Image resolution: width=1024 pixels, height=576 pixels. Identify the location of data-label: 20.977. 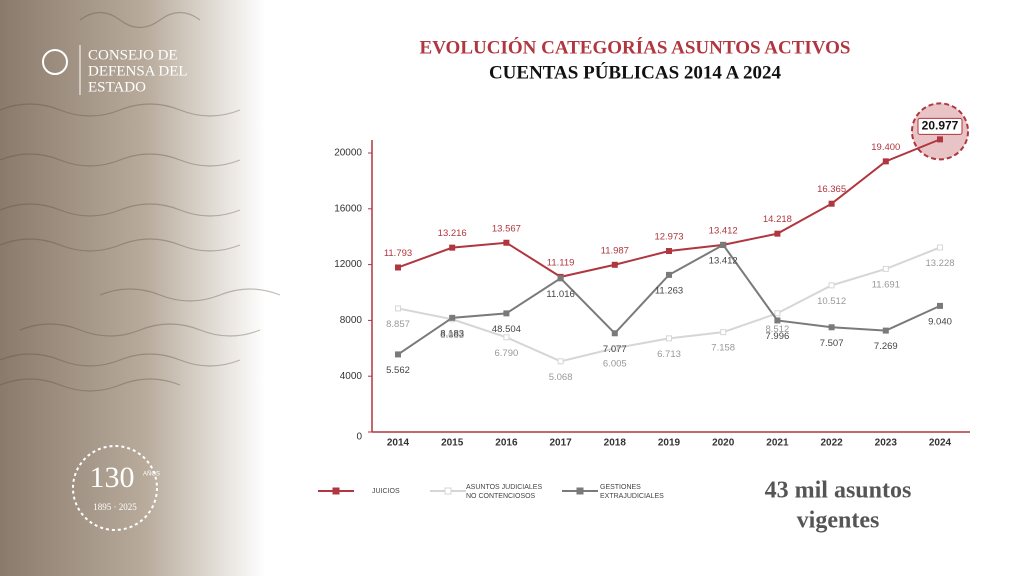
(940, 126).